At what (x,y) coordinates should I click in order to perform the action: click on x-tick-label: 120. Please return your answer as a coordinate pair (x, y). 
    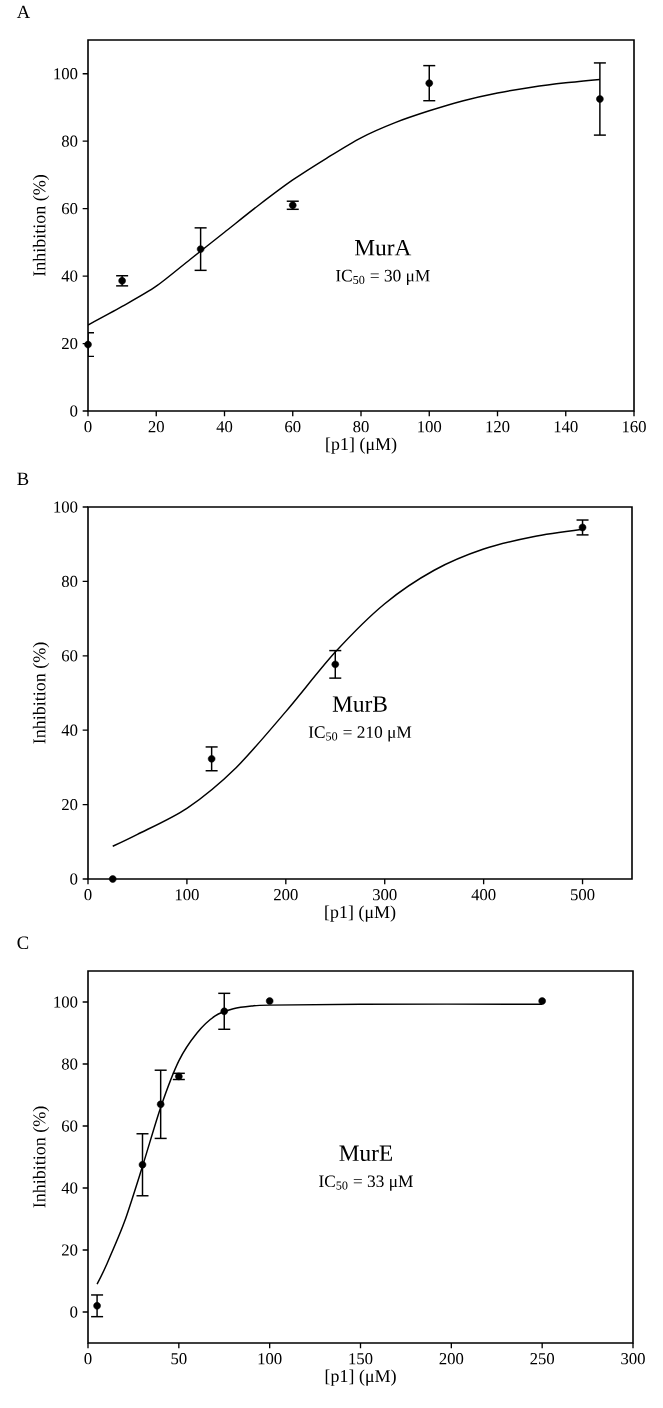
    Looking at the image, I should click on (498, 427).